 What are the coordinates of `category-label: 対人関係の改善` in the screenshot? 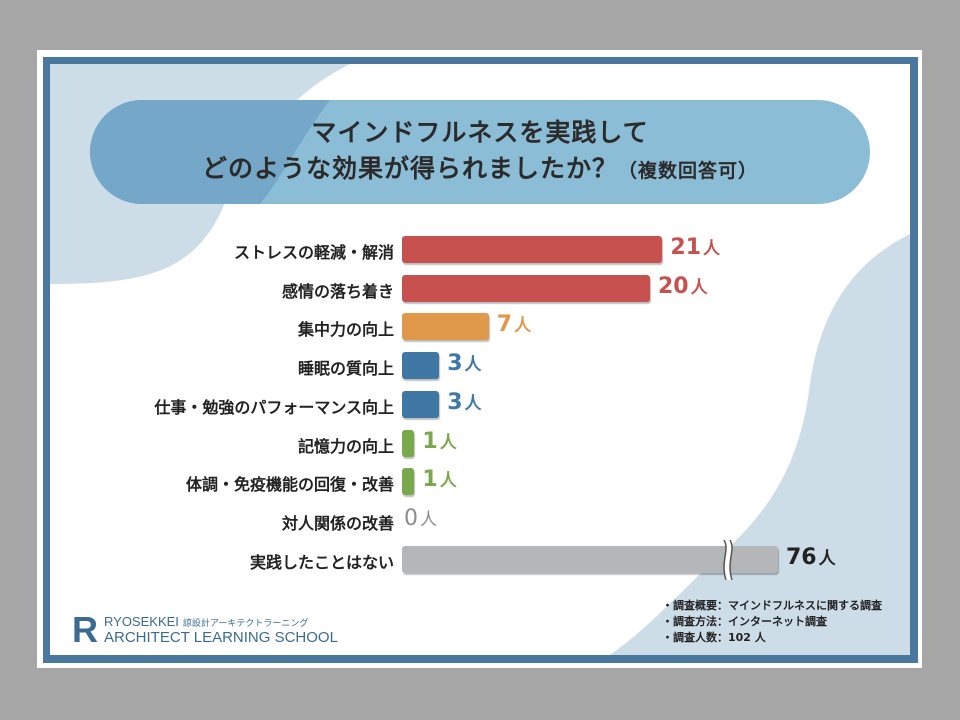 It's located at (337, 523).